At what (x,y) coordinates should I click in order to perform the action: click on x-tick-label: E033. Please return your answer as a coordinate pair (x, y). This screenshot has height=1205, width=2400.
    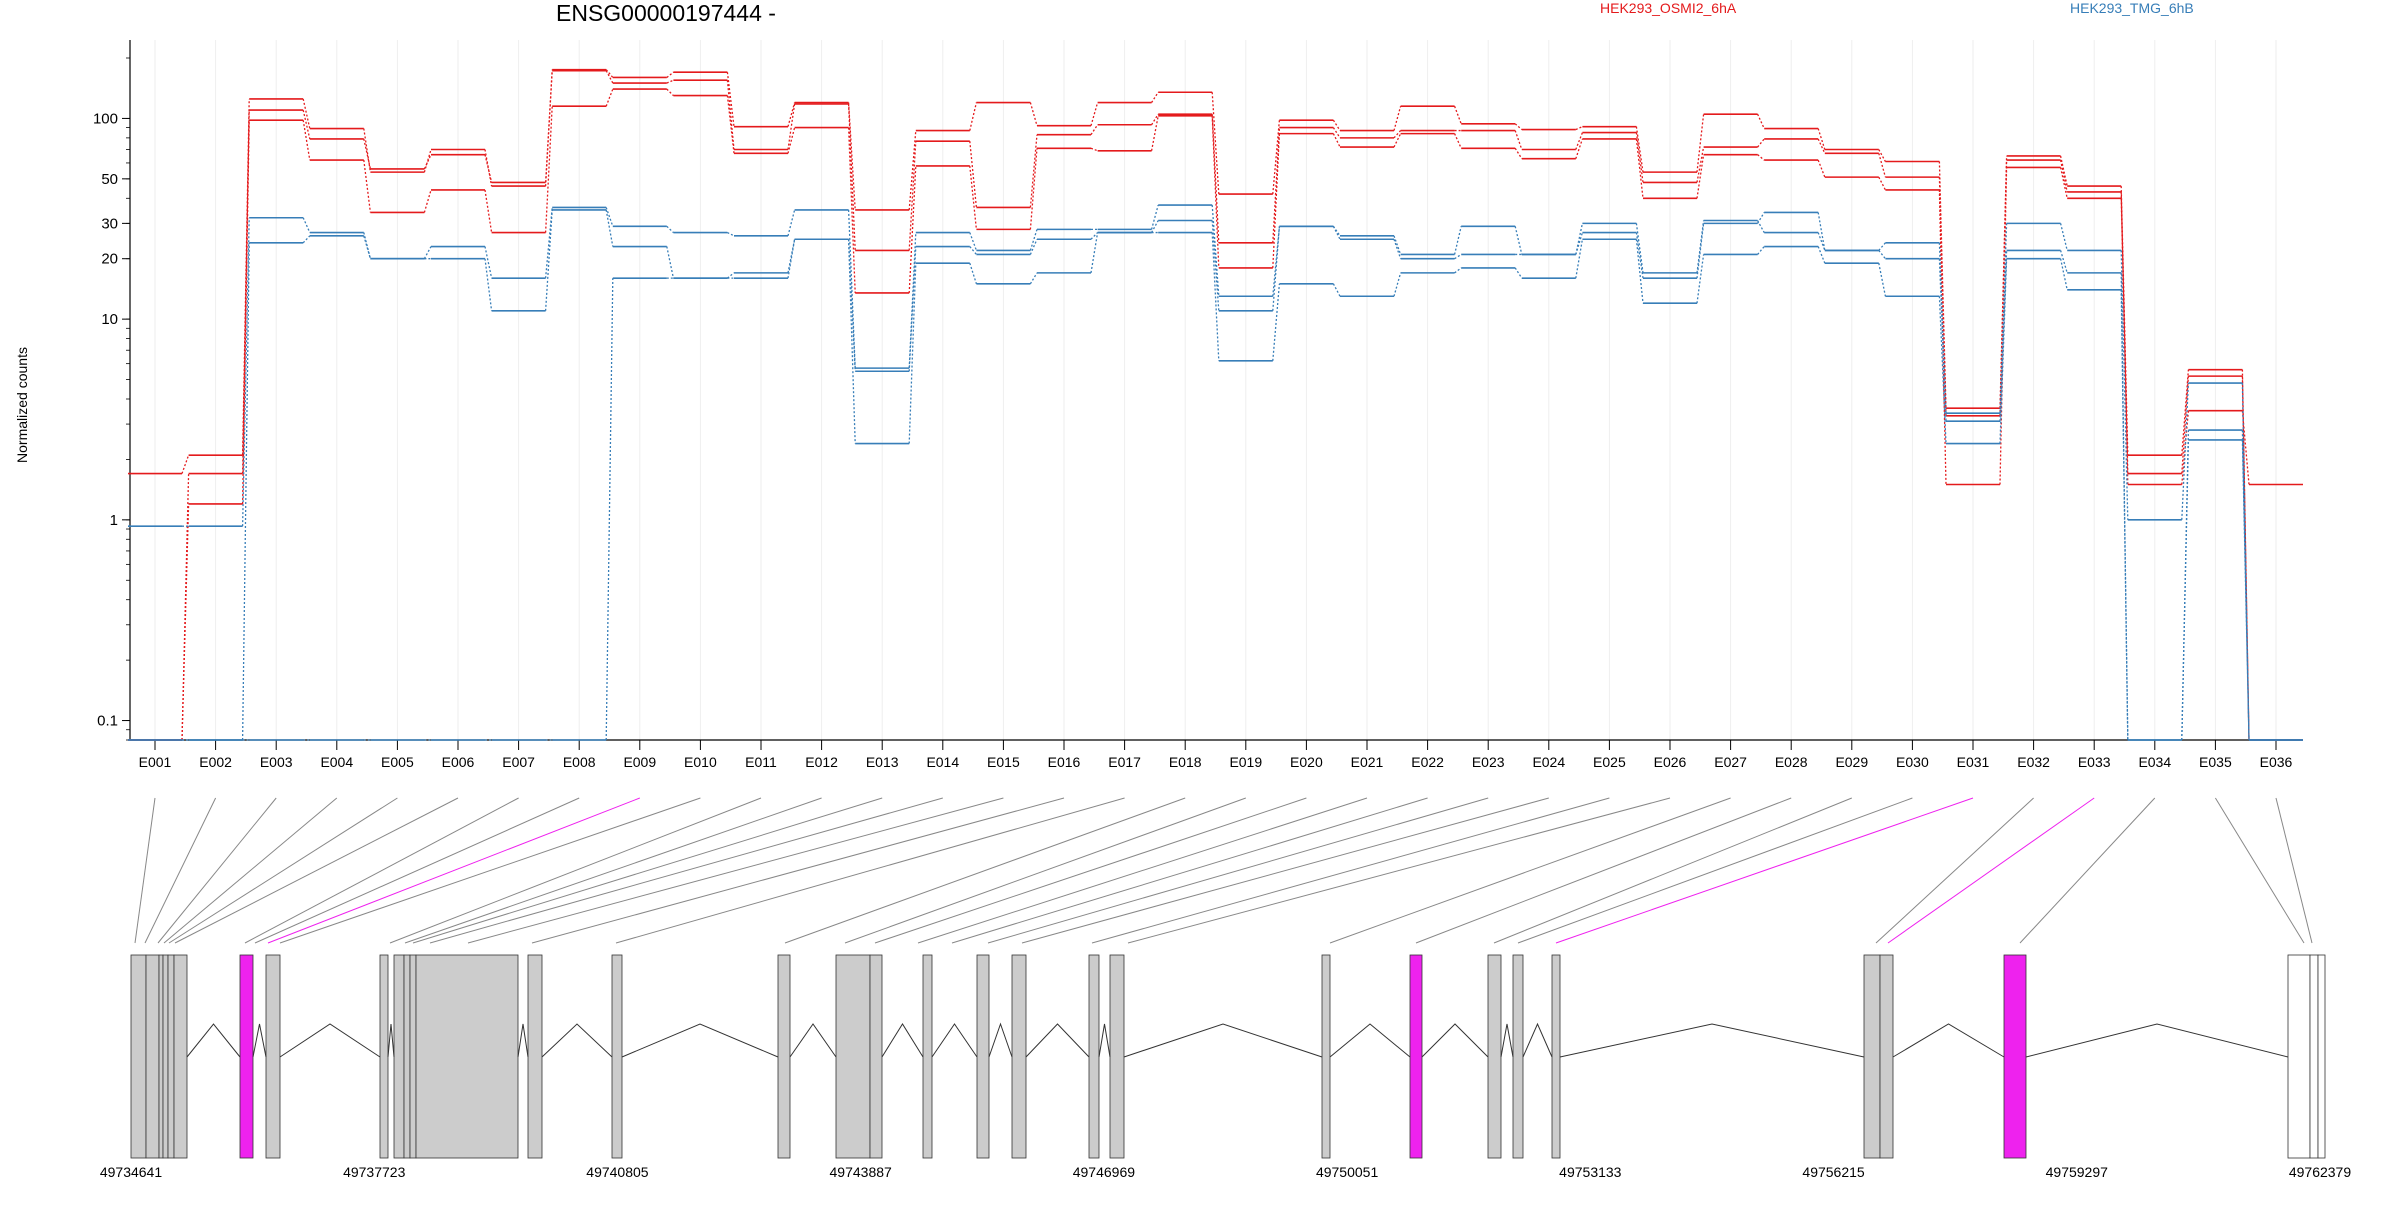
    Looking at the image, I should click on (2094, 762).